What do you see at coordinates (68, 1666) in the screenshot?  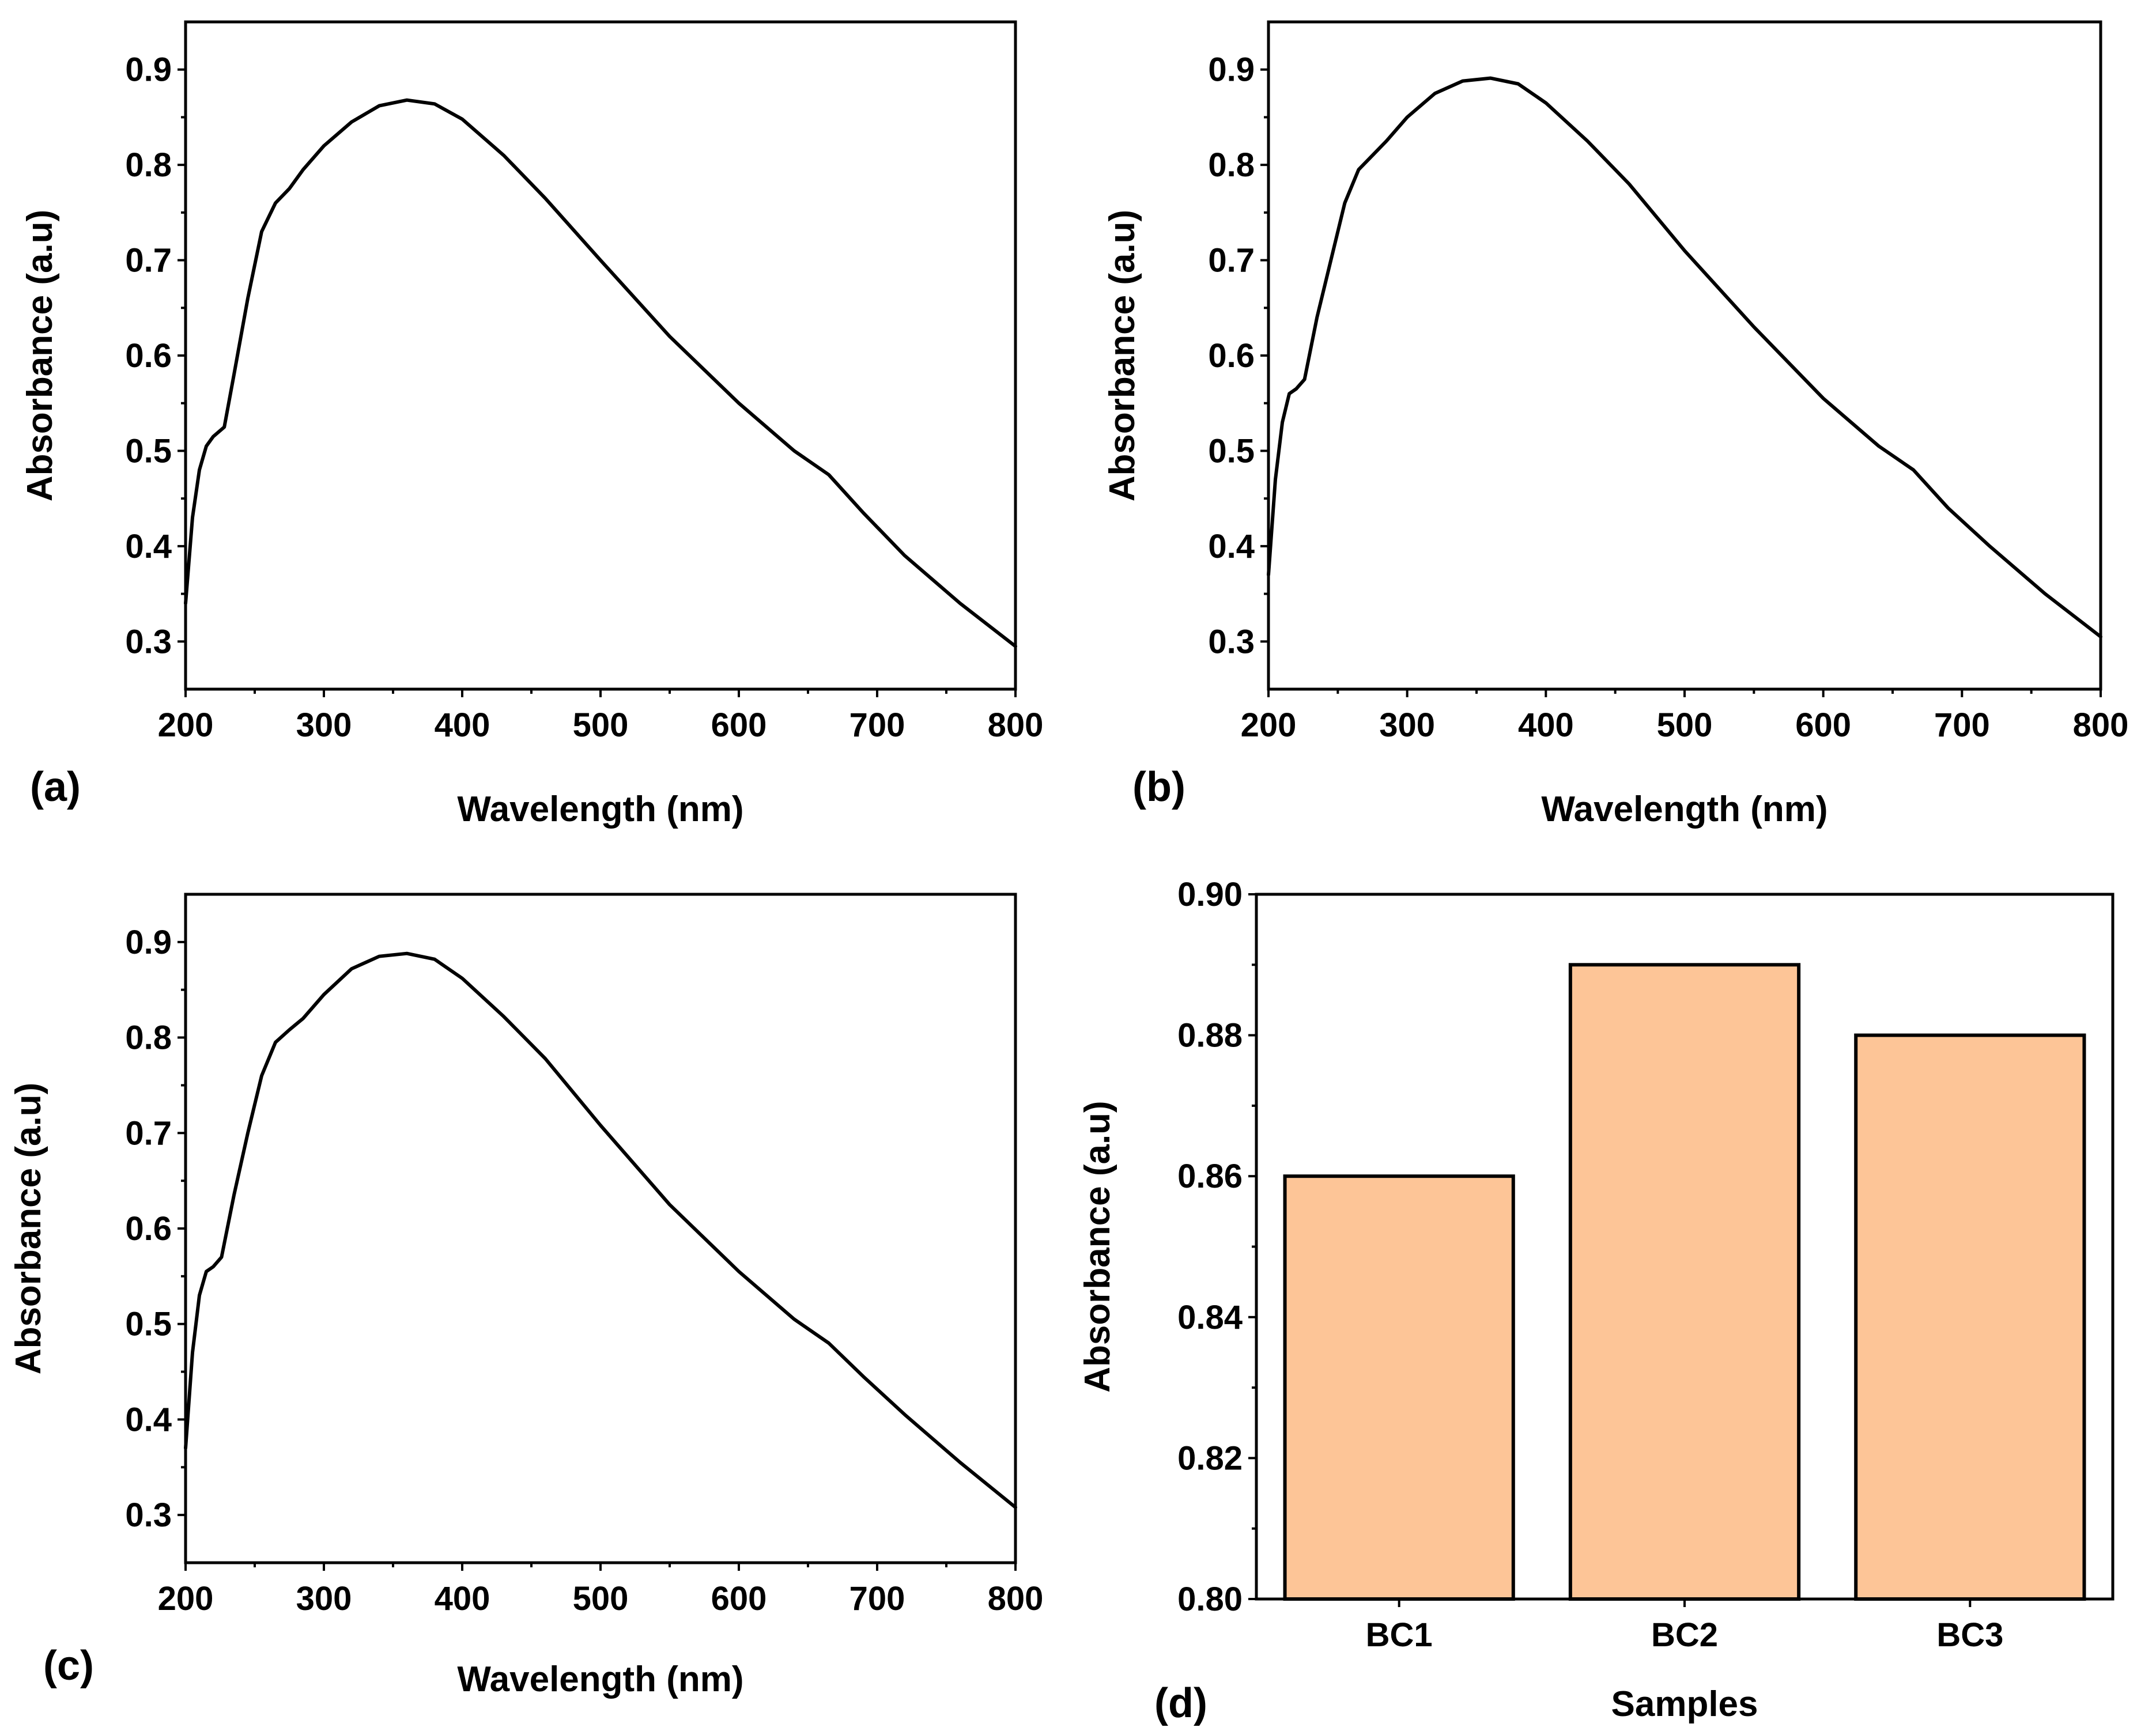 I see `panel-label: (c)` at bounding box center [68, 1666].